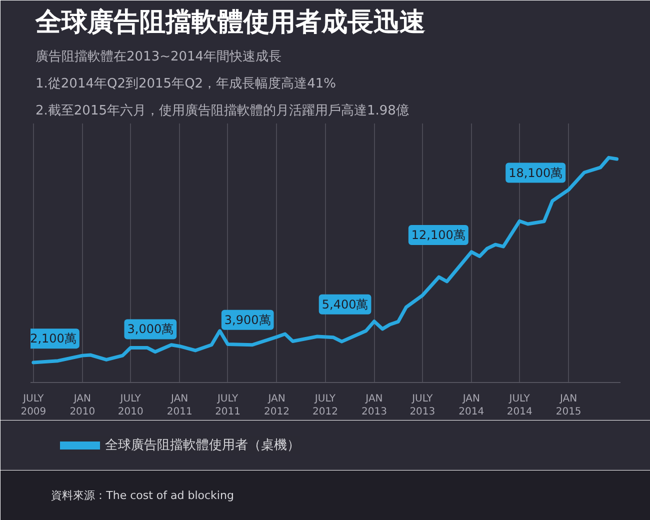 This screenshot has height=520, width=650. Describe the element at coordinates (230, 23) in the screenshot. I see `chart-title: 全球廣告阻擋軟體使用者成長迅速` at that location.